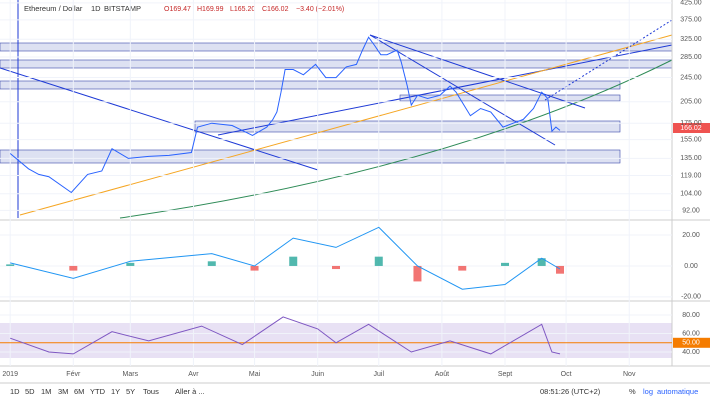 Image resolution: width=710 pixels, height=402 pixels. I want to click on y-tick-label: 92.00, so click(691, 210).